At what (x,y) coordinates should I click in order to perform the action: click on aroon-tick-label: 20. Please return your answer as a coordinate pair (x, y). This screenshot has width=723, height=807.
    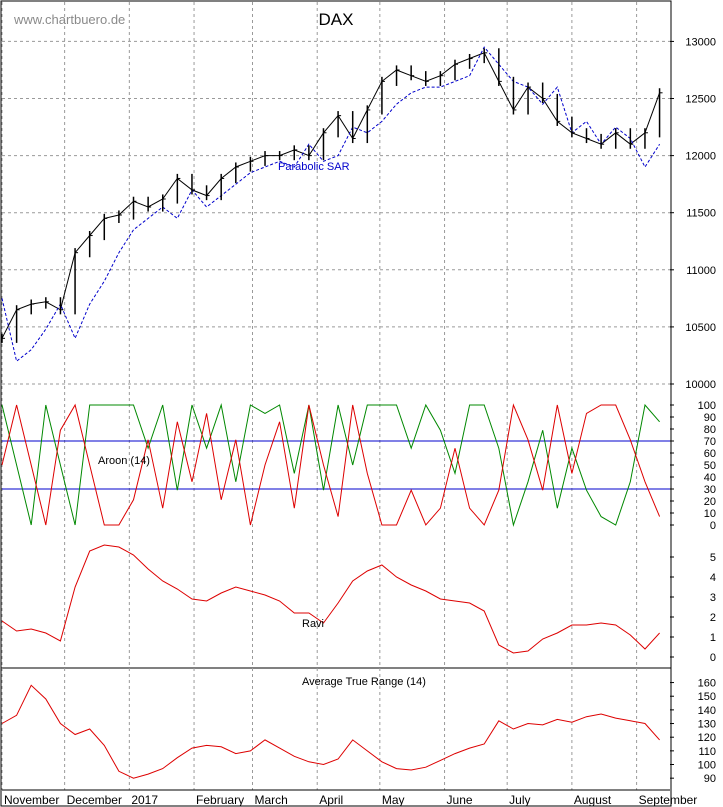
    Looking at the image, I should click on (710, 502).